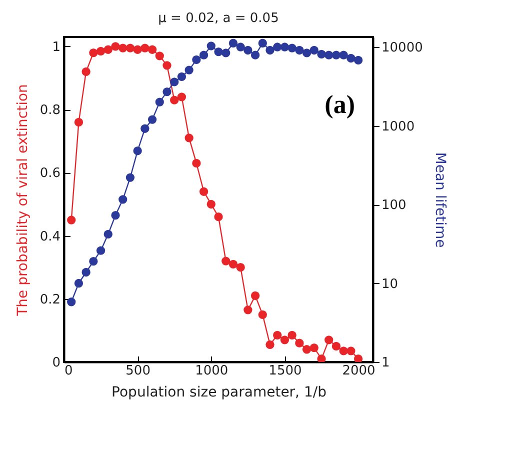  Describe the element at coordinates (359, 371) in the screenshot. I see `x-tick-label: 2000` at that location.